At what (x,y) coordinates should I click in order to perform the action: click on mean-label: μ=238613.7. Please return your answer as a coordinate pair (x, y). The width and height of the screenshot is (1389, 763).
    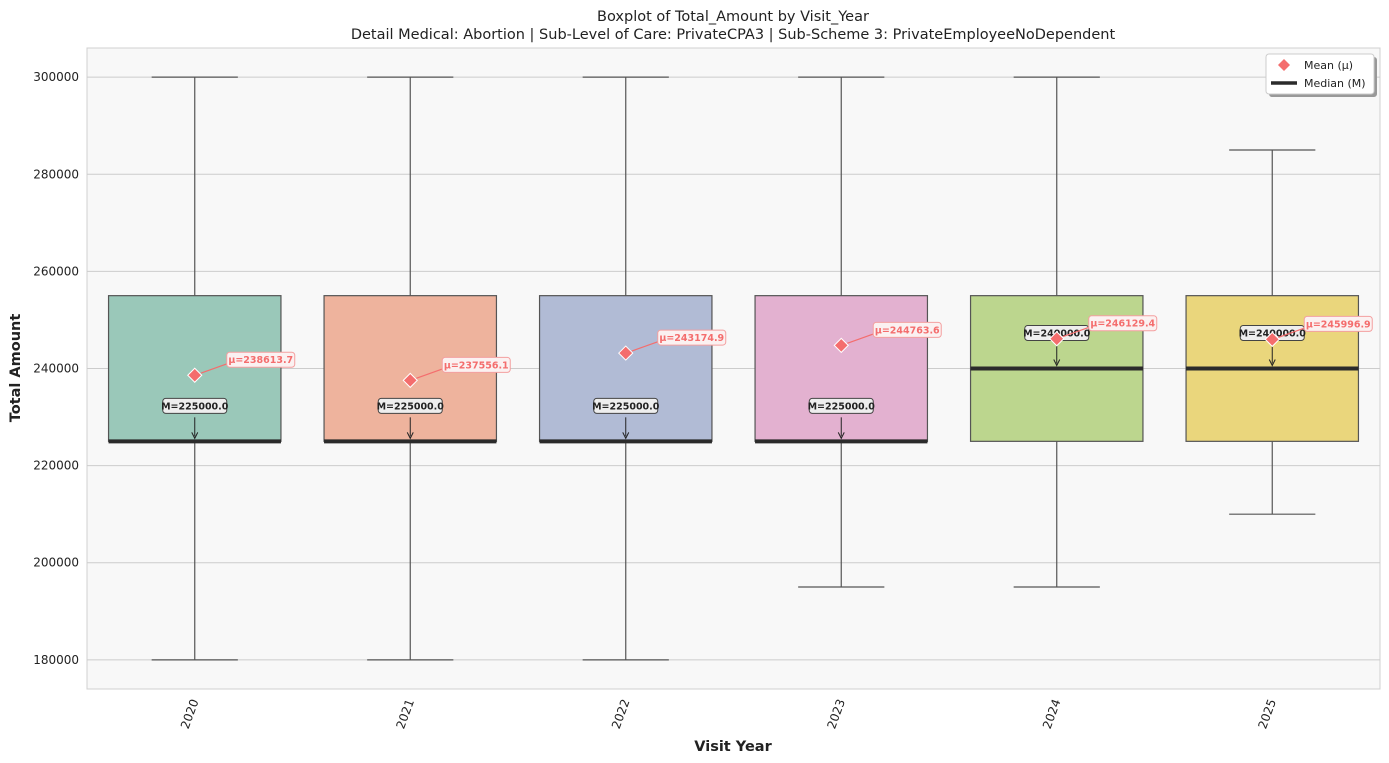
    Looking at the image, I should click on (260, 360).